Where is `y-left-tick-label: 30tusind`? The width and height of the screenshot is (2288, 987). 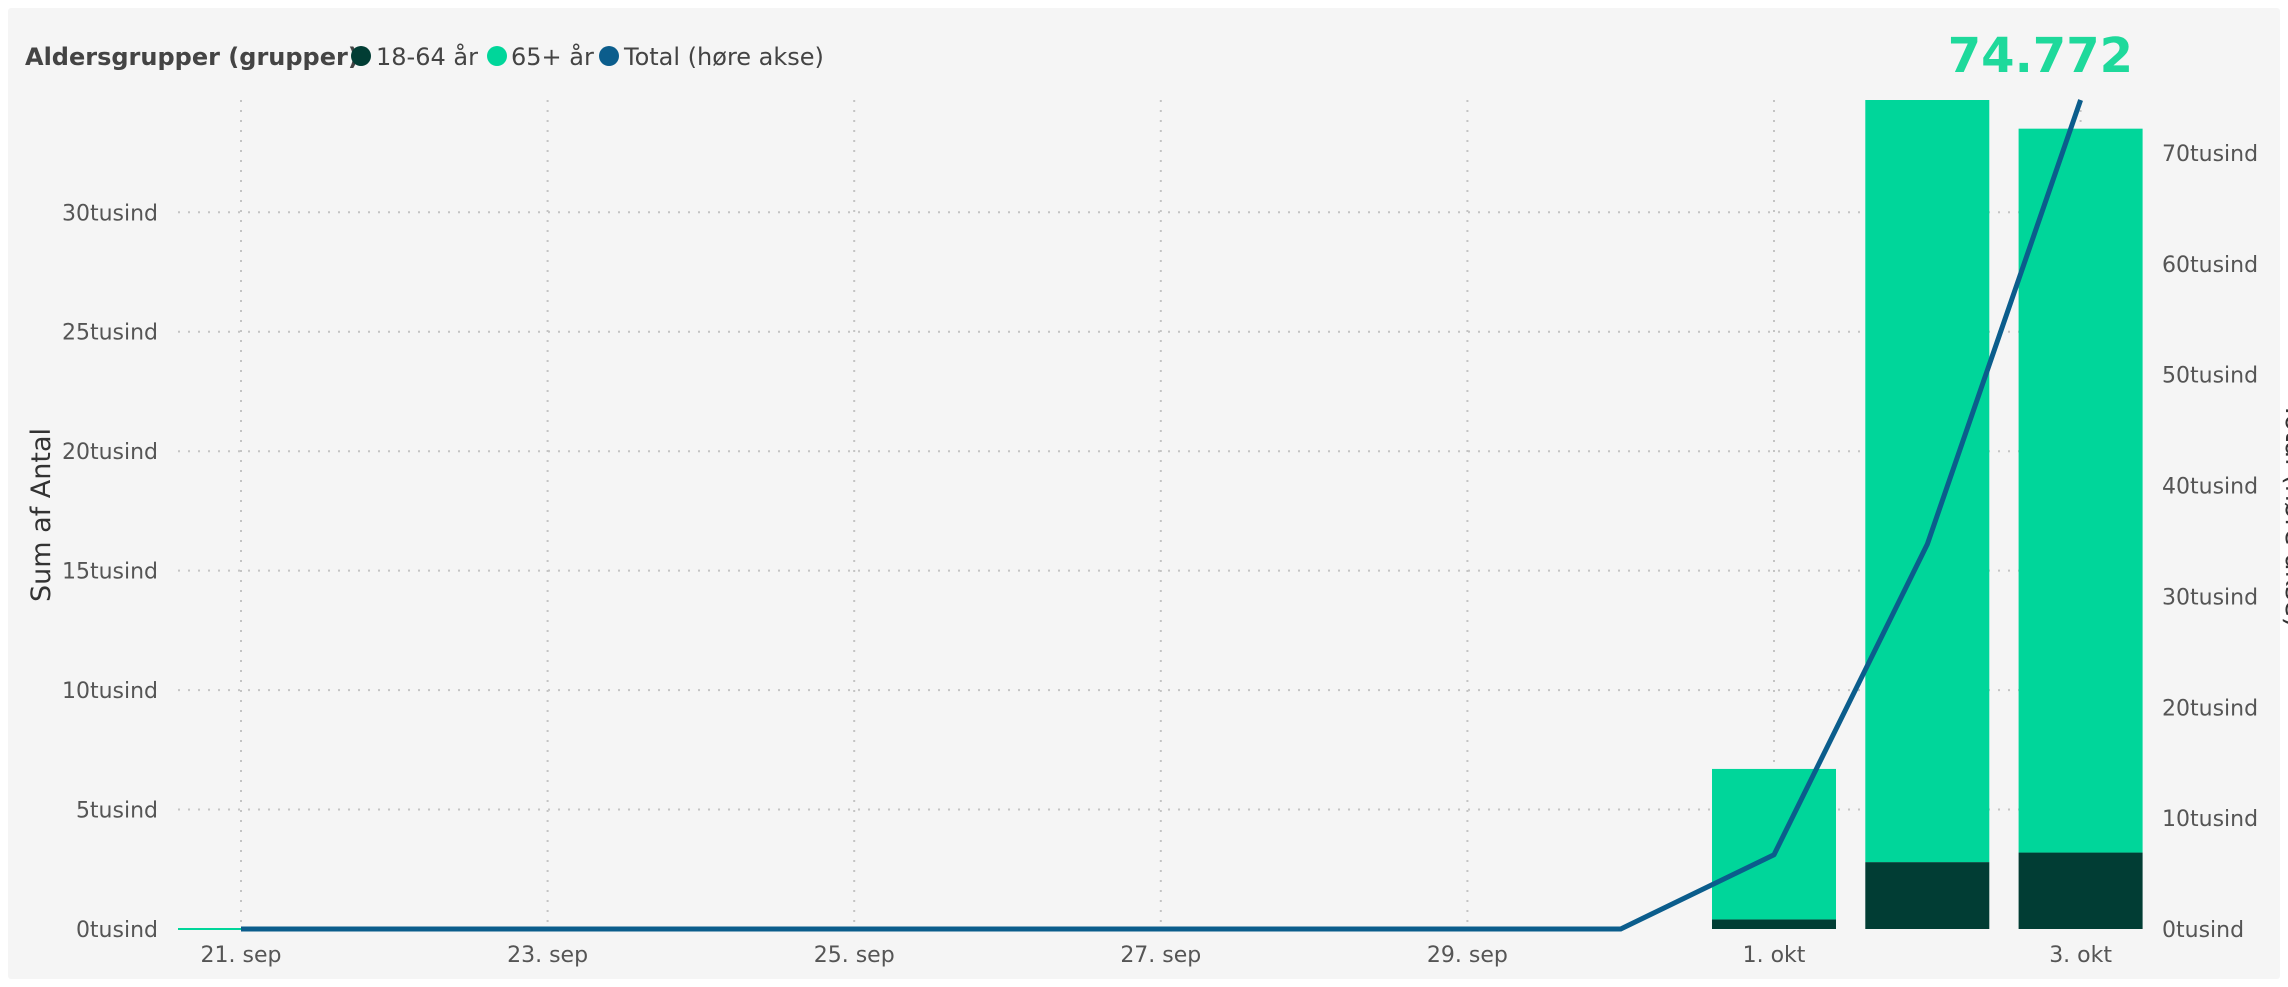
y-left-tick-label: 30tusind is located at coordinates (110, 213).